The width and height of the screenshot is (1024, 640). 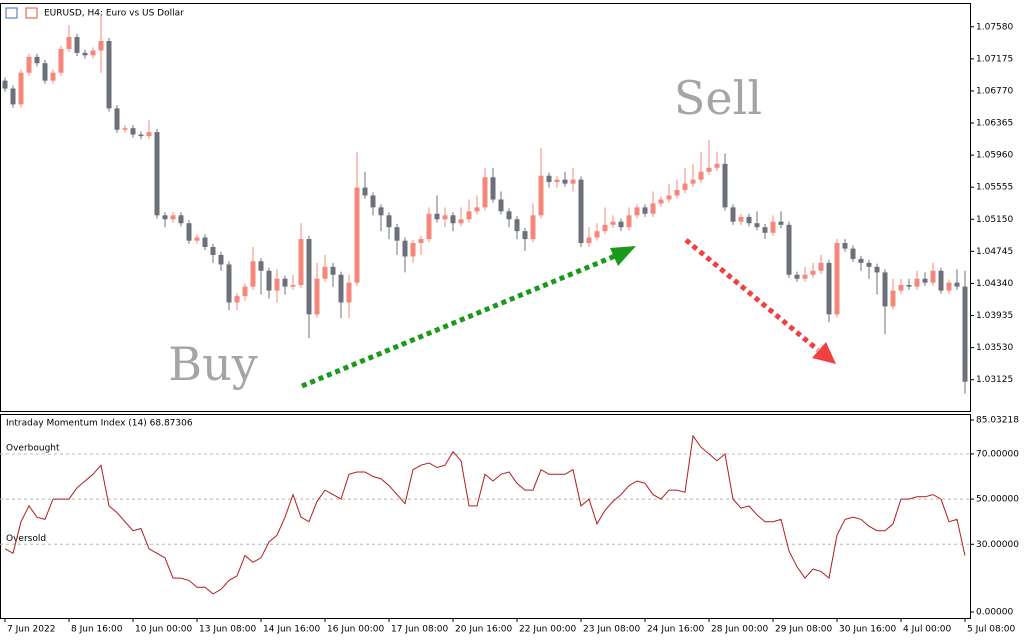 What do you see at coordinates (212, 364) in the screenshot?
I see `annotation: Buy` at bounding box center [212, 364].